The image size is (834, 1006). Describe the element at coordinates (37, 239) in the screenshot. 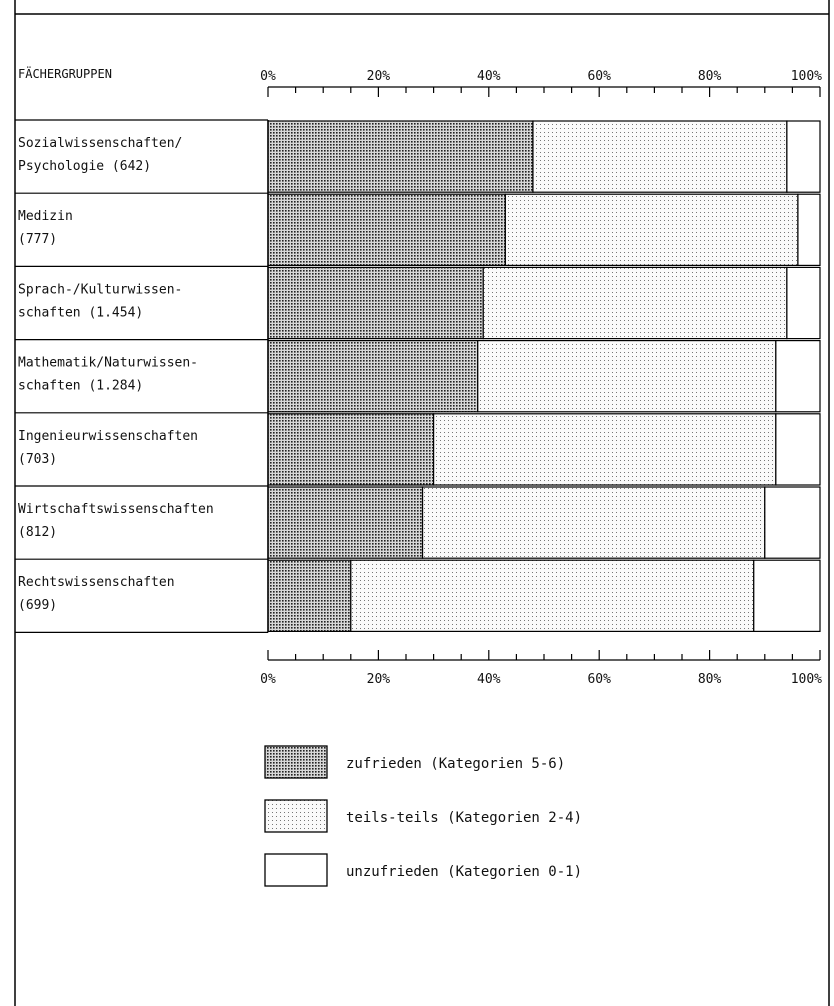

I see `category-label: (777)` at that location.